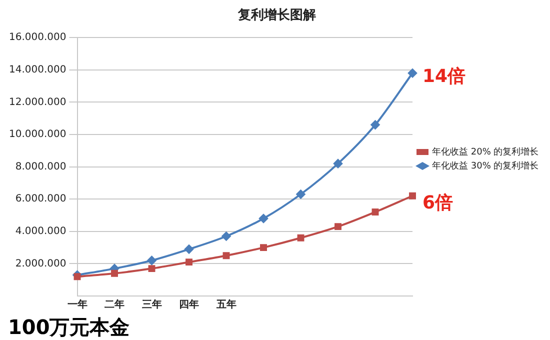  What do you see at coordinates (40, 264) in the screenshot?
I see `y-tick-label: 2.000.000` at bounding box center [40, 264].